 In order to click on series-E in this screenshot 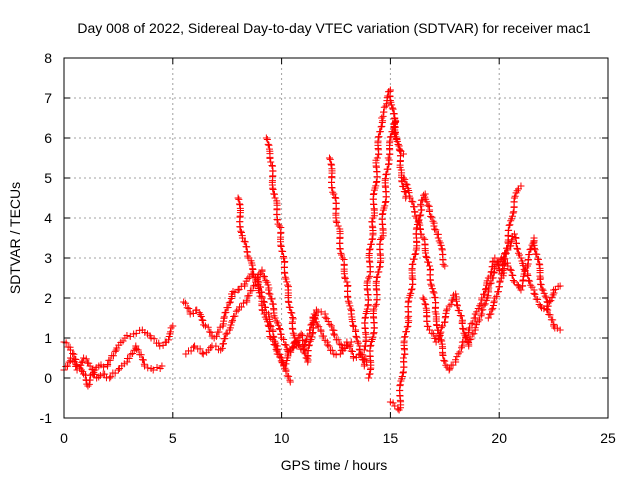, I will do `click(264, 290)`.